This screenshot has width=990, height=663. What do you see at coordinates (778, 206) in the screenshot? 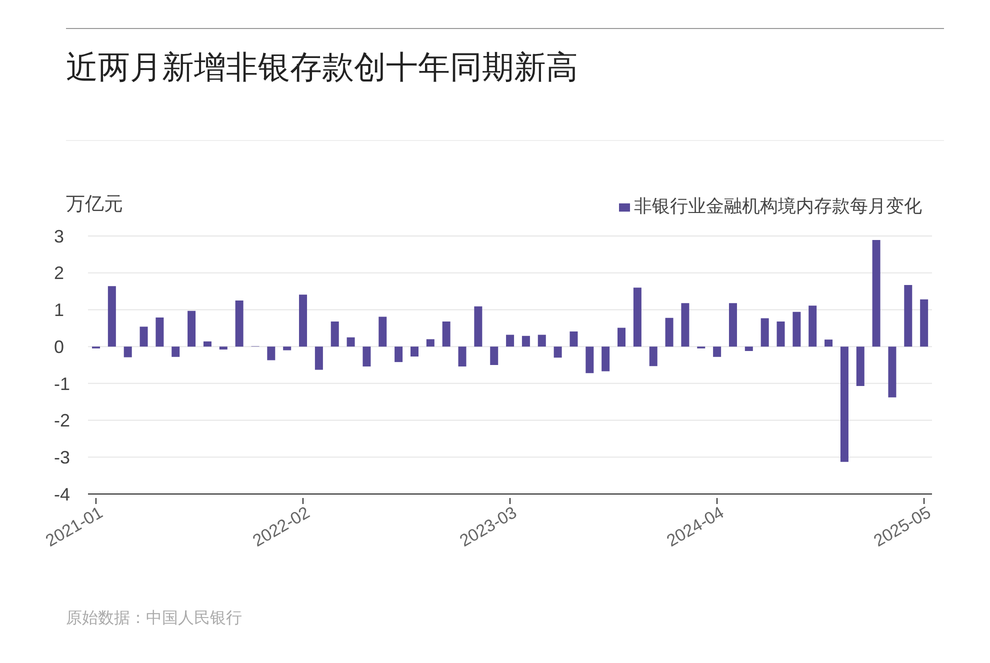
I see `legend-label: 非银行业金融机构境内存款每月变化` at bounding box center [778, 206].